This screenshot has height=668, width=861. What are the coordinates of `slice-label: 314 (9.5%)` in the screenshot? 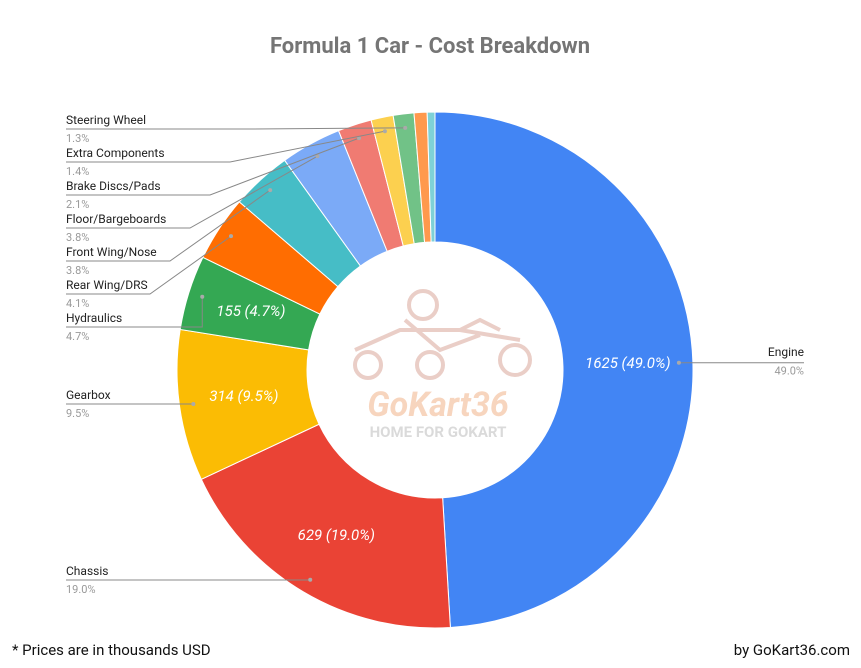 It's located at (243, 396).